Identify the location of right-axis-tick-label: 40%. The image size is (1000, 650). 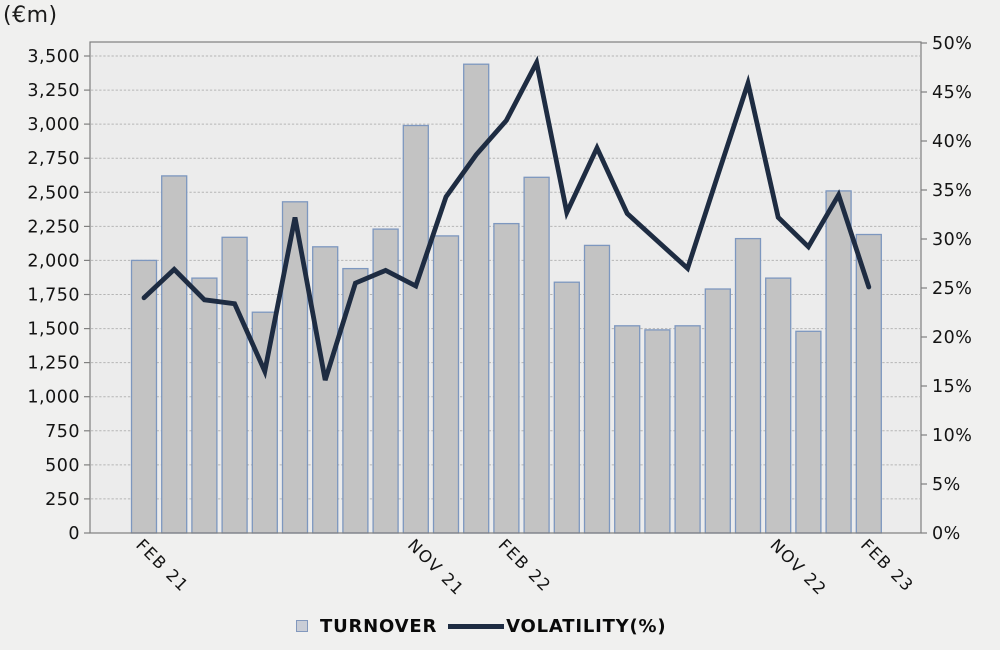
(952, 142).